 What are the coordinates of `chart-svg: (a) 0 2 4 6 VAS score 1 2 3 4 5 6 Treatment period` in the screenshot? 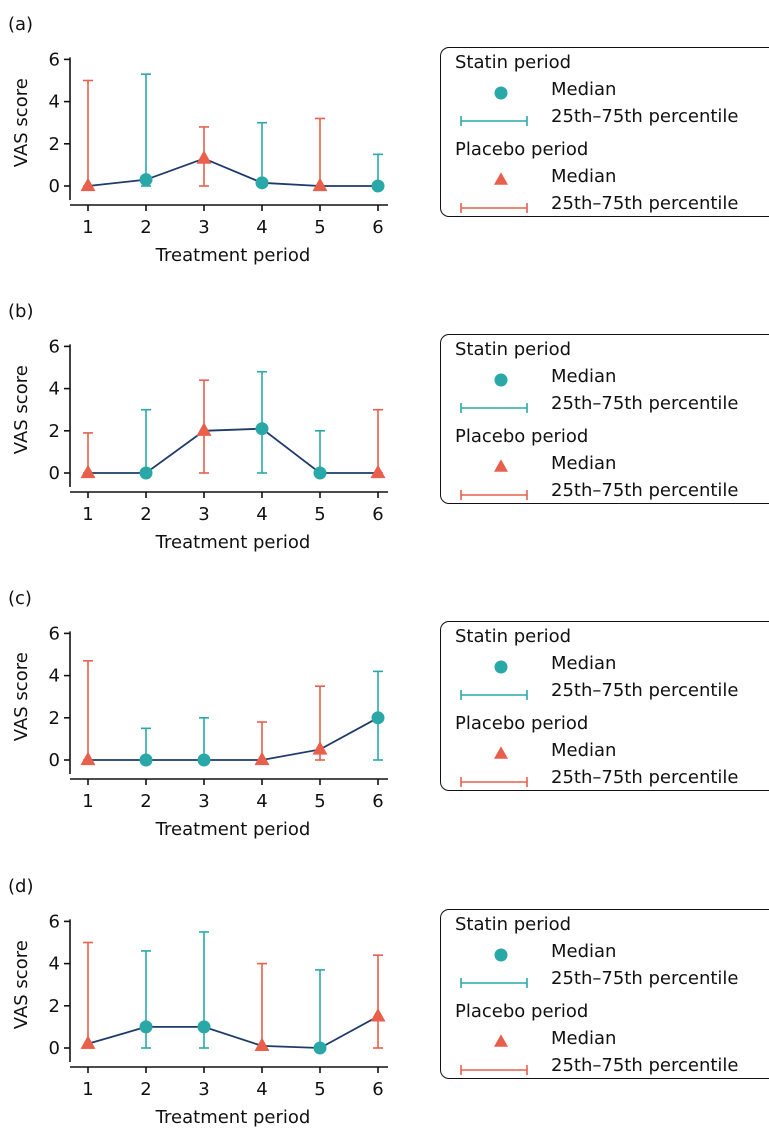 It's located at (198, 140).